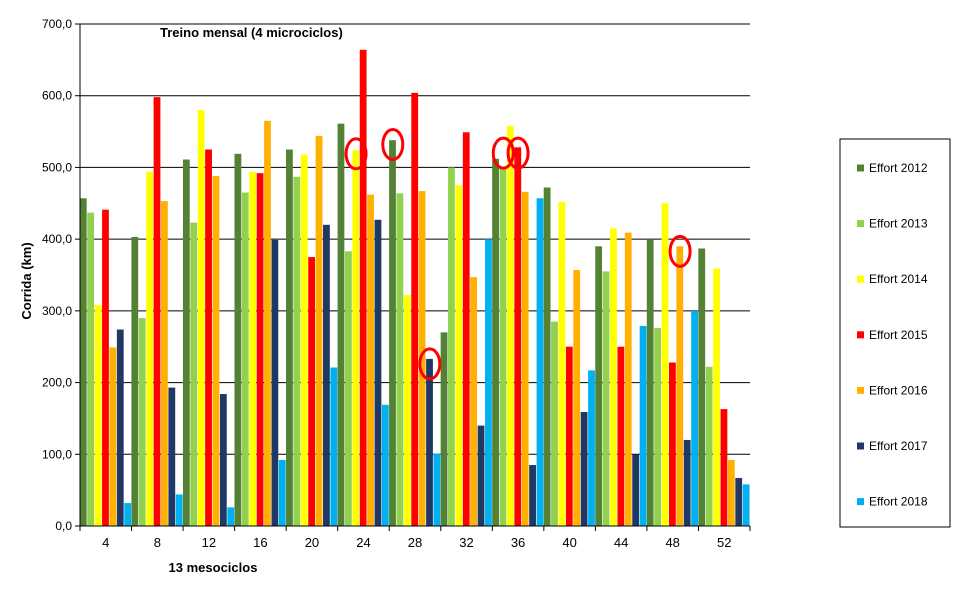 The width and height of the screenshot is (979, 595). Describe the element at coordinates (518, 542) in the screenshot. I see `x-tick-label: 36` at that location.